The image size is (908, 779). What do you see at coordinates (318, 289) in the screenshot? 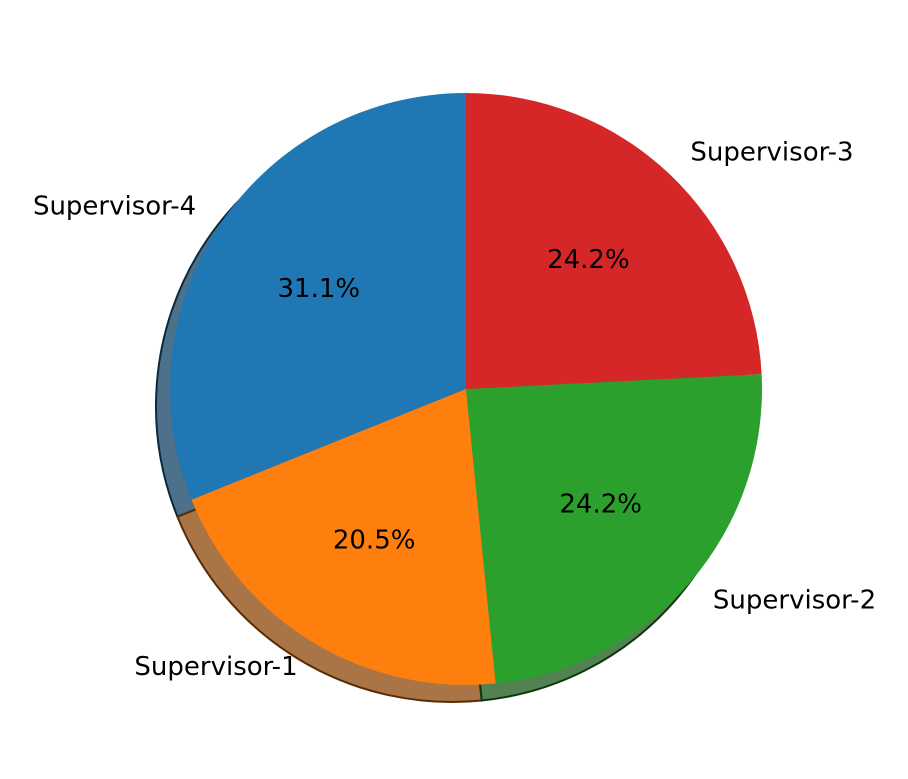
I see `slice-percent-supervisor-4: 31.1%` at bounding box center [318, 289].